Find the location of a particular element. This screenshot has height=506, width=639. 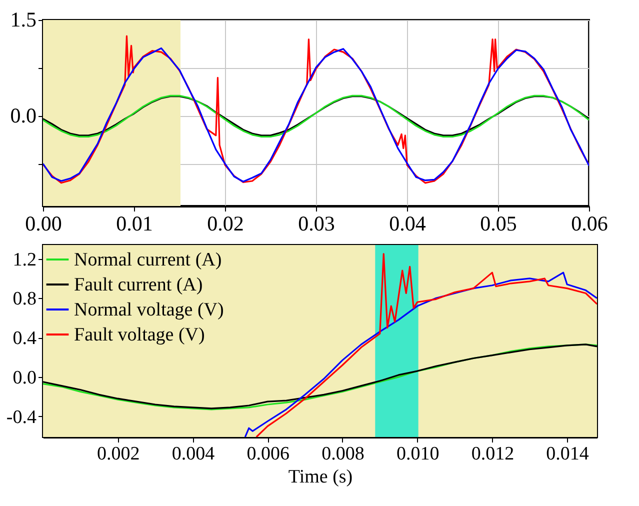

y-tick-label: 0.8 is located at coordinates (24, 299).